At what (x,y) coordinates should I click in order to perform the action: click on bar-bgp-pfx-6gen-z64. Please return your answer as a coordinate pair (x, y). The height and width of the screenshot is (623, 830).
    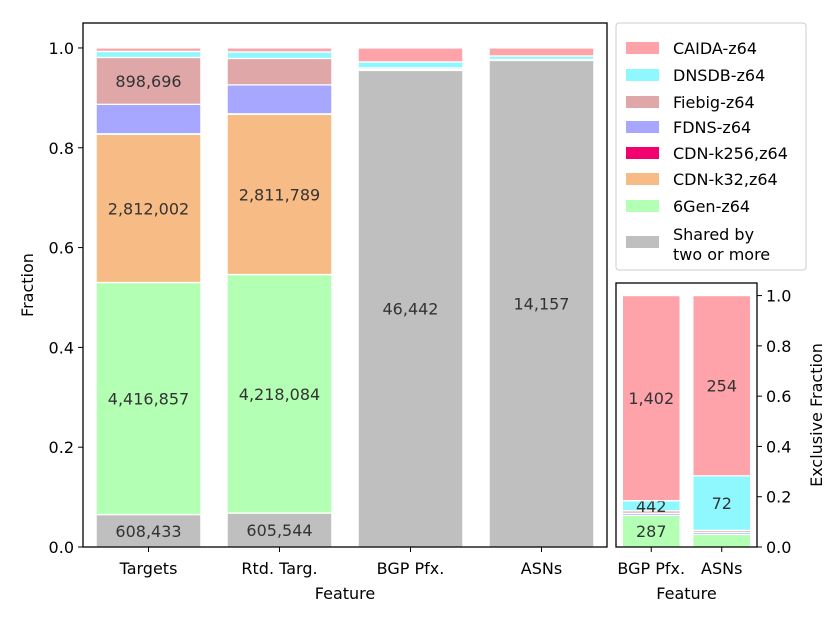
    Looking at the image, I should click on (651, 531).